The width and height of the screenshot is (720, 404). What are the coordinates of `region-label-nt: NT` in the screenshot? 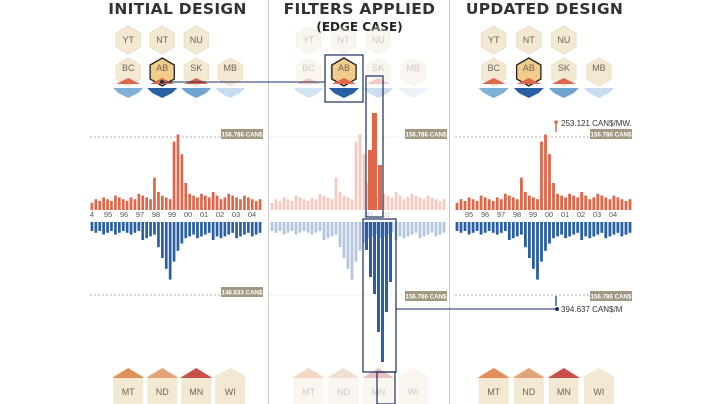 It's located at (529, 40).